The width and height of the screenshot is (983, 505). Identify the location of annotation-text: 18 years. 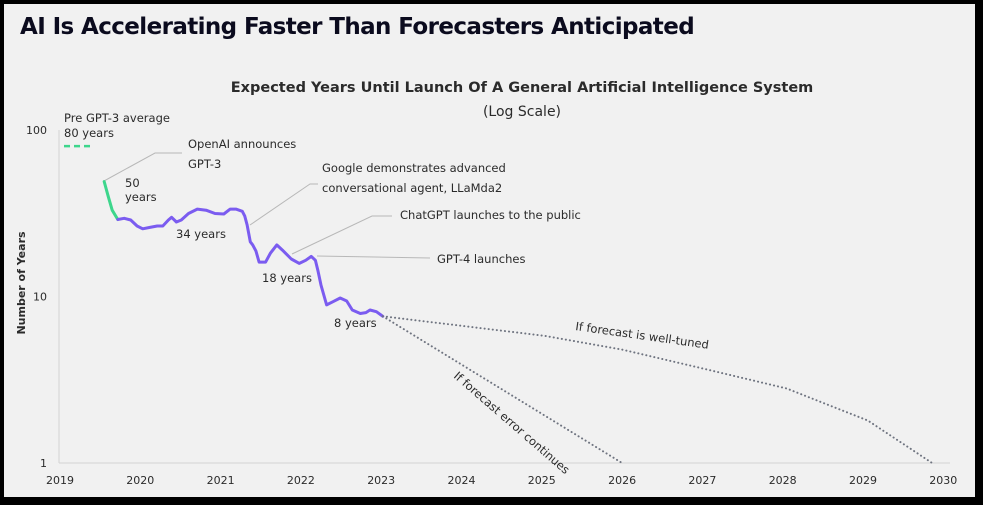
(287, 278).